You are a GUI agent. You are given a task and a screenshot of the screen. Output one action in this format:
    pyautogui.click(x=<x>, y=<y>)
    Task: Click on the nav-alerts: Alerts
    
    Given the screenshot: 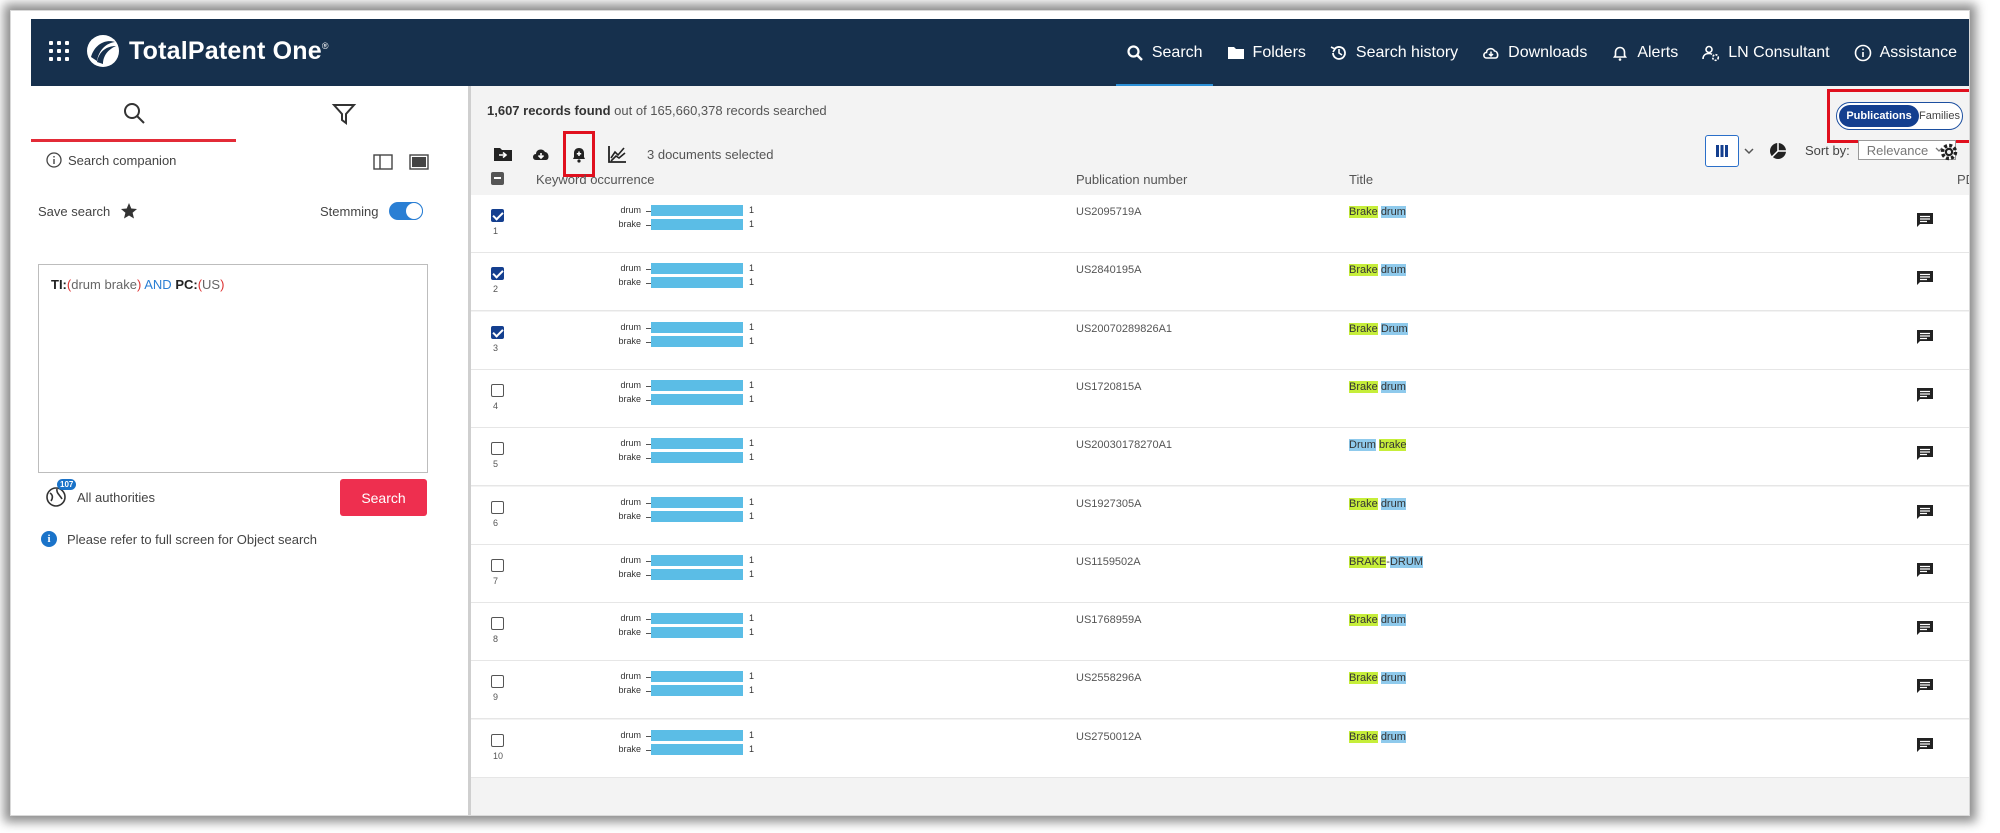 What is the action you would take?
    pyautogui.click(x=1644, y=52)
    